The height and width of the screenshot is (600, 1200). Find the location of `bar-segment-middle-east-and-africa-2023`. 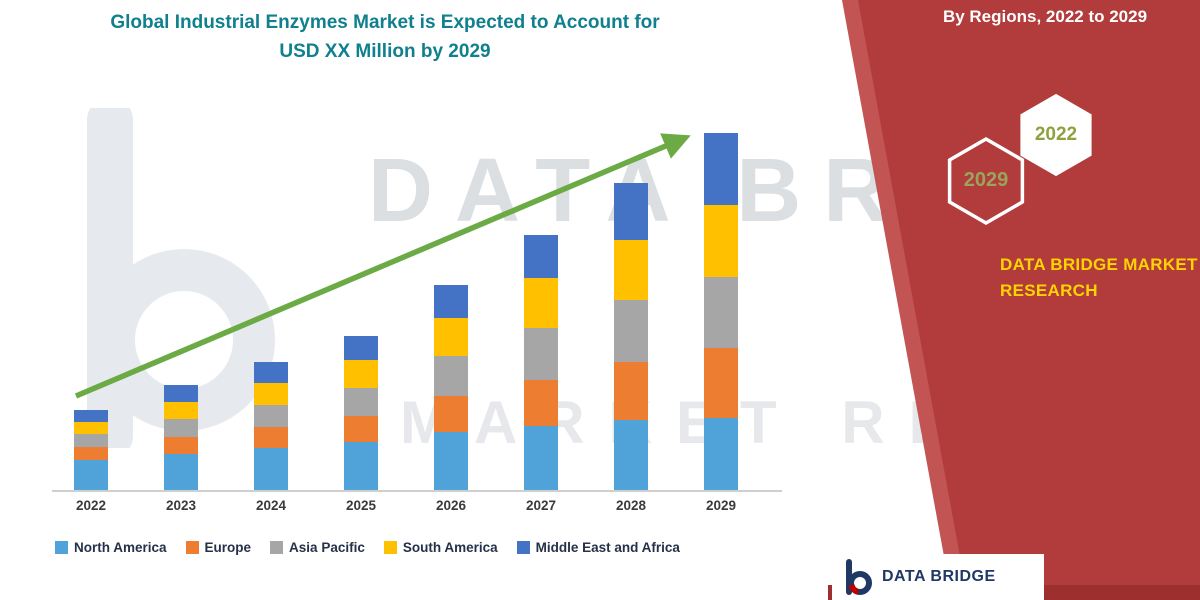

bar-segment-middle-east-and-africa-2023 is located at coordinates (181, 393).